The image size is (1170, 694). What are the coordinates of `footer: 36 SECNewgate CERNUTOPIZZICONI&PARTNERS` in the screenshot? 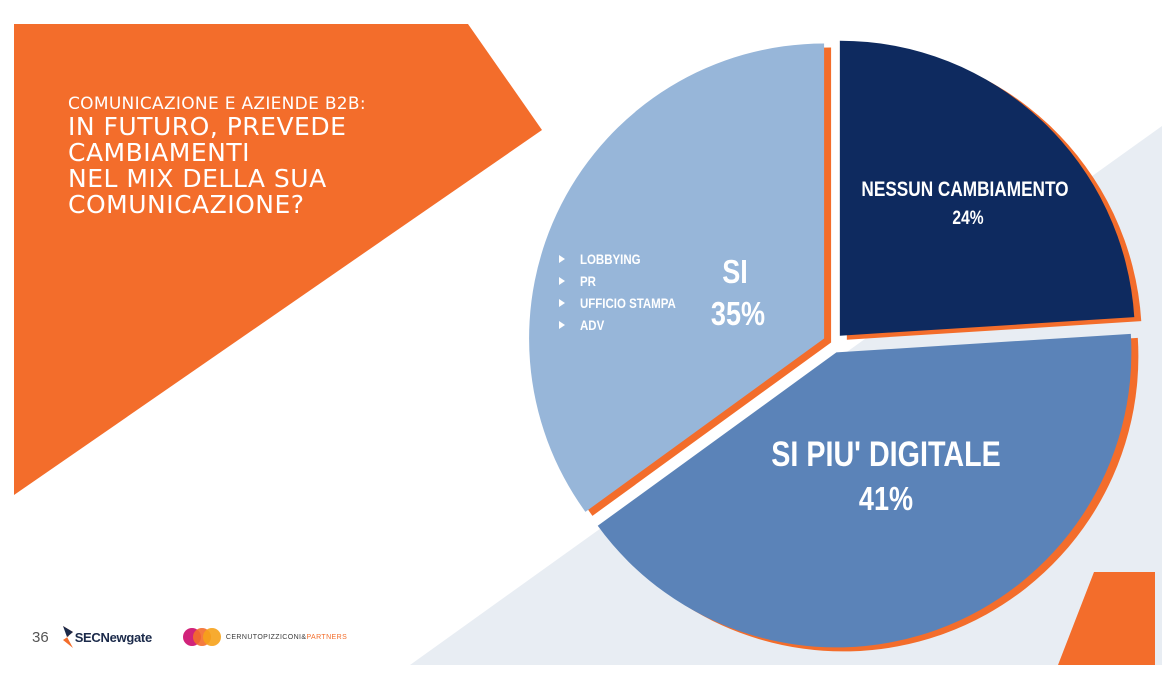 It's located at (189, 637).